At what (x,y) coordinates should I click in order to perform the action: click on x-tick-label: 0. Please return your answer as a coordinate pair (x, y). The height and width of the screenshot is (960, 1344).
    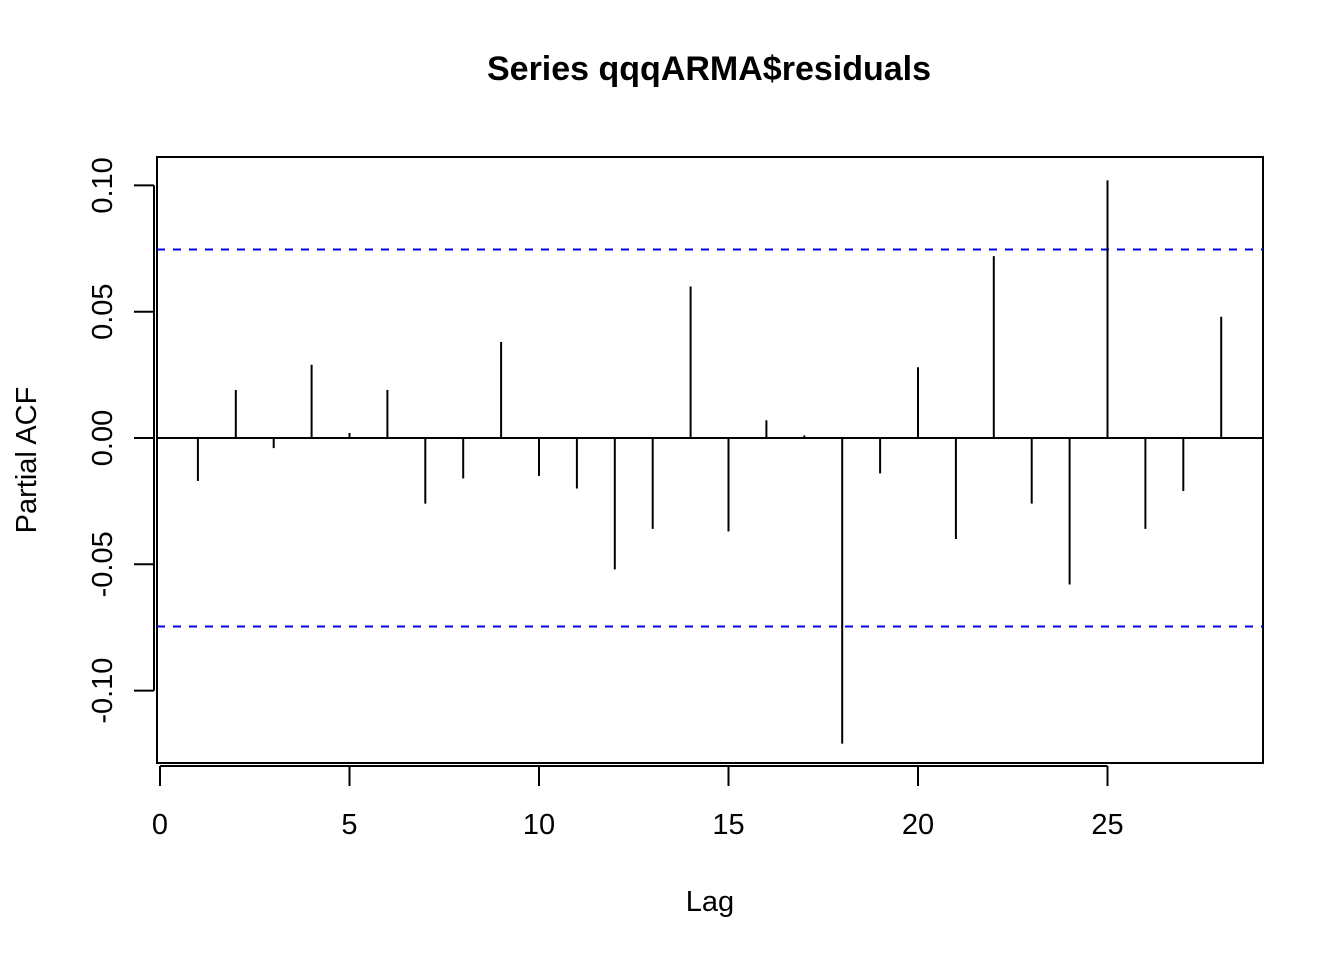
    Looking at the image, I should click on (160, 825).